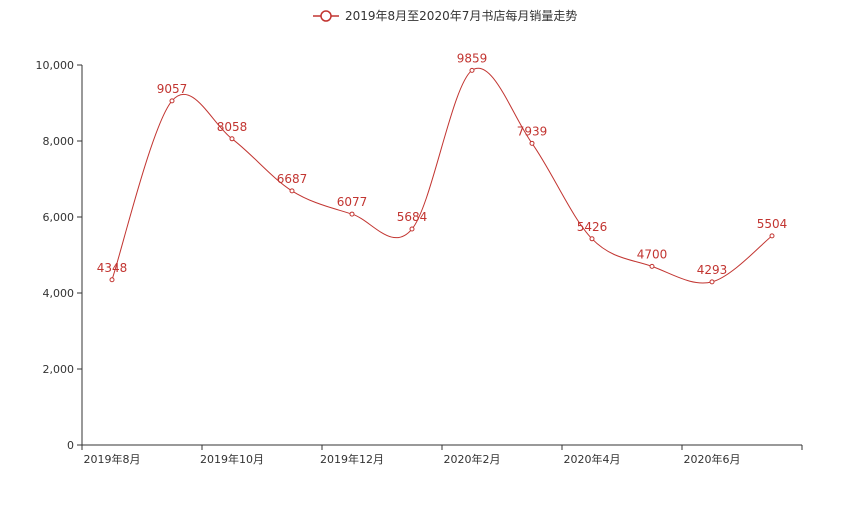  Describe the element at coordinates (712, 270) in the screenshot. I see `data-label: 4293` at that location.